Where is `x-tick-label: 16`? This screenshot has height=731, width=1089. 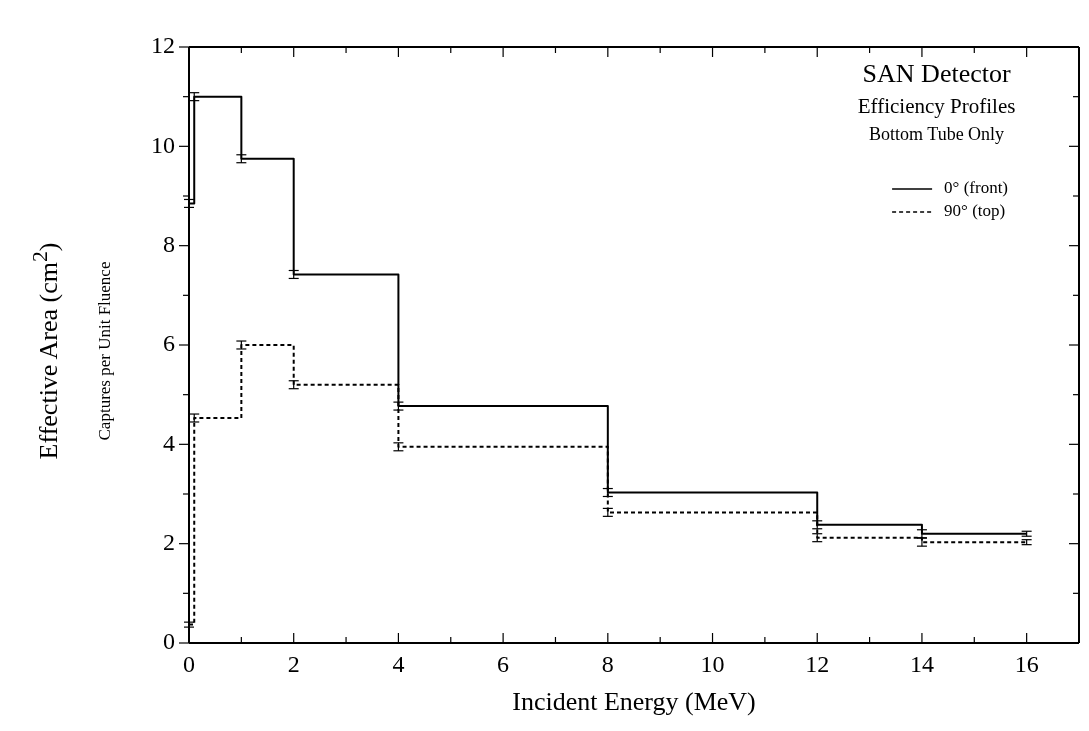
x-tick-label: 16 is located at coordinates (1026, 663).